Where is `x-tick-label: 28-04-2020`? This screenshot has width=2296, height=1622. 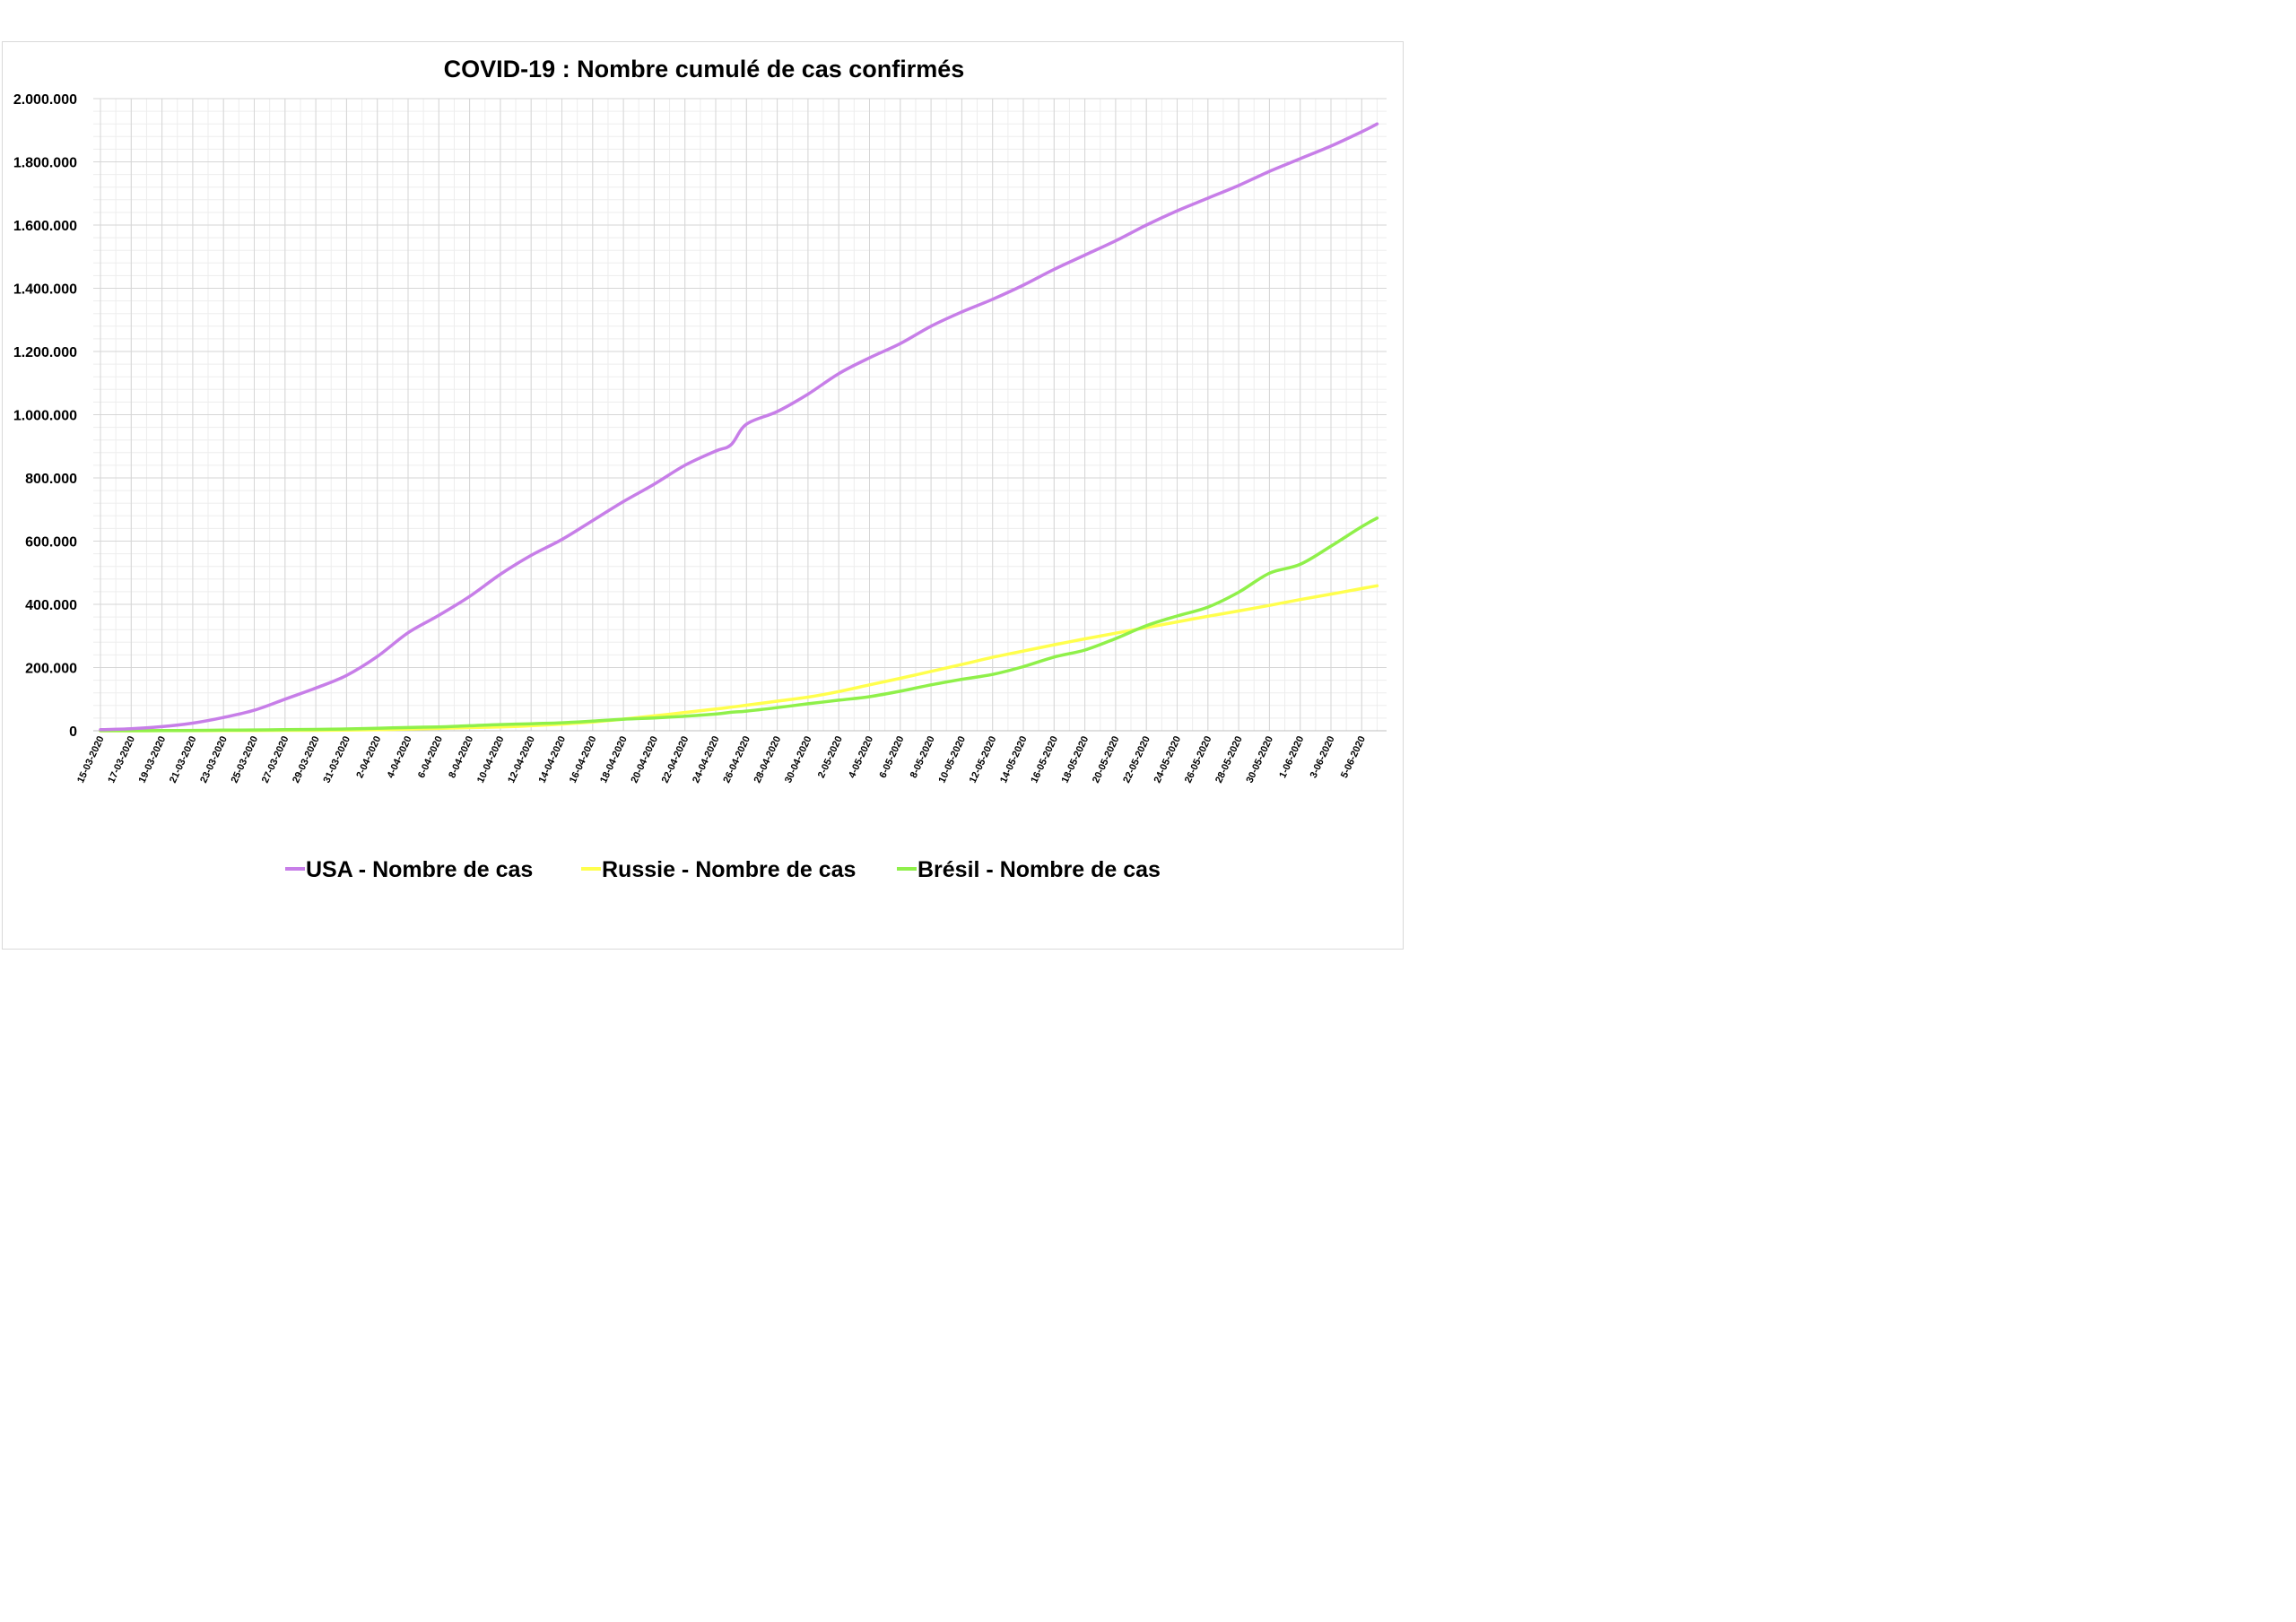
x-tick-label: 28-04-2020 is located at coordinates (768, 759).